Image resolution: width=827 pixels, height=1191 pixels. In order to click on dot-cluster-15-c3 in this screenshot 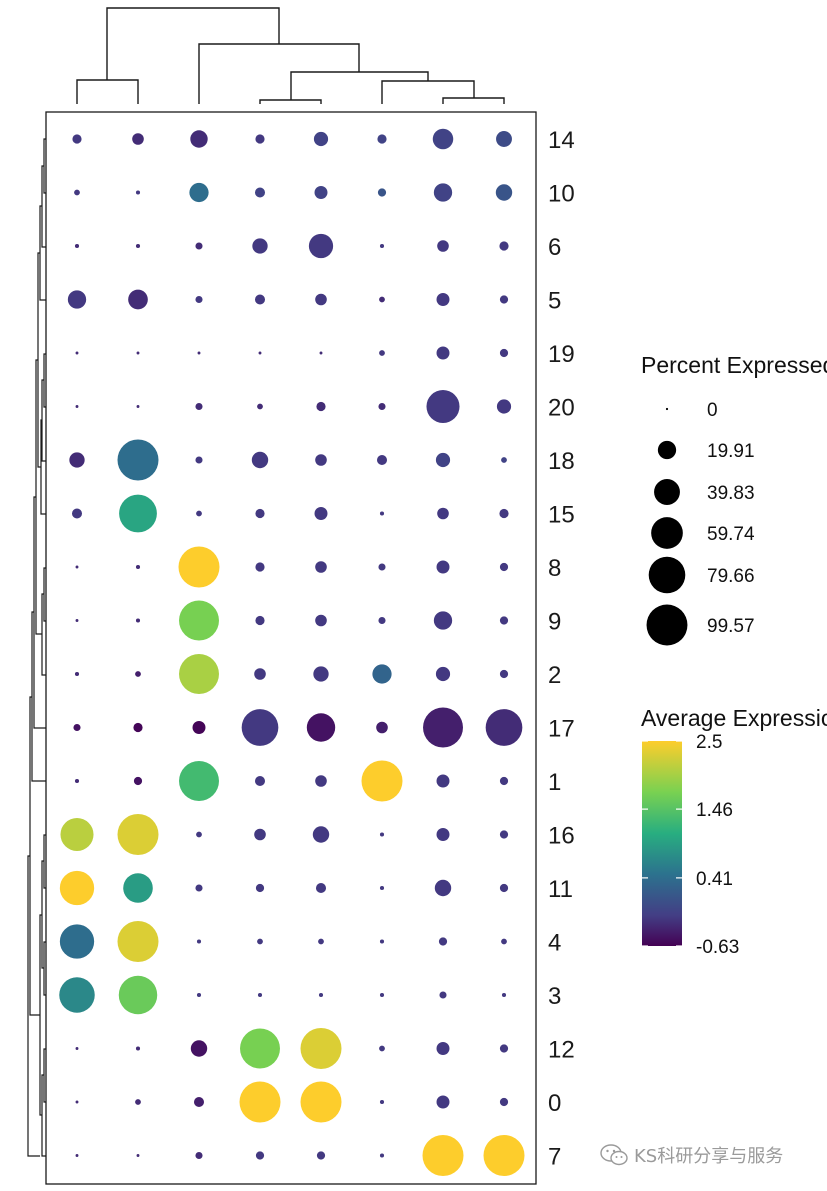, I will do `click(199, 513)`.